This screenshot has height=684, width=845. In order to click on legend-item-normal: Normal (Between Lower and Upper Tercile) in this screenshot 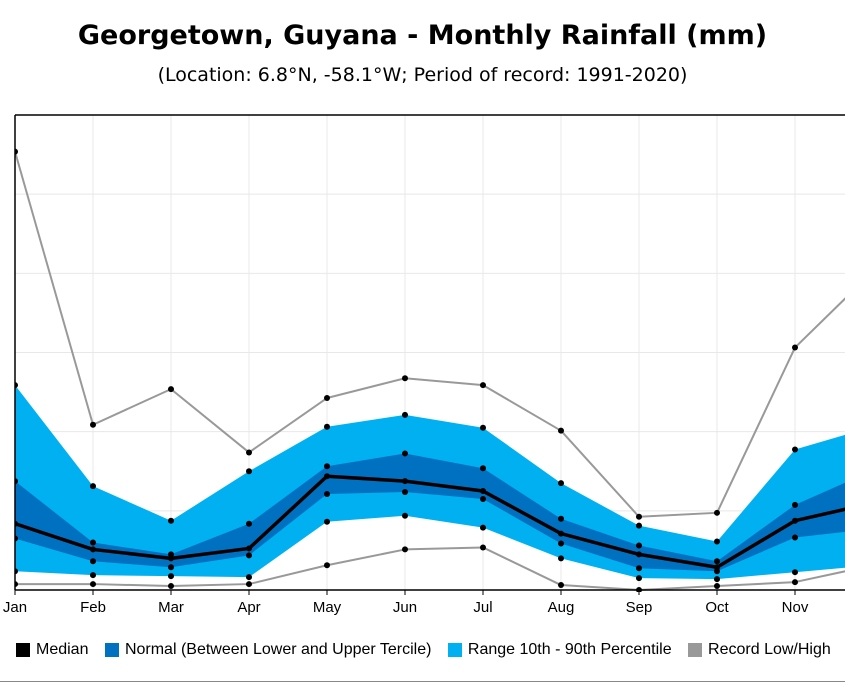, I will do `click(268, 650)`.